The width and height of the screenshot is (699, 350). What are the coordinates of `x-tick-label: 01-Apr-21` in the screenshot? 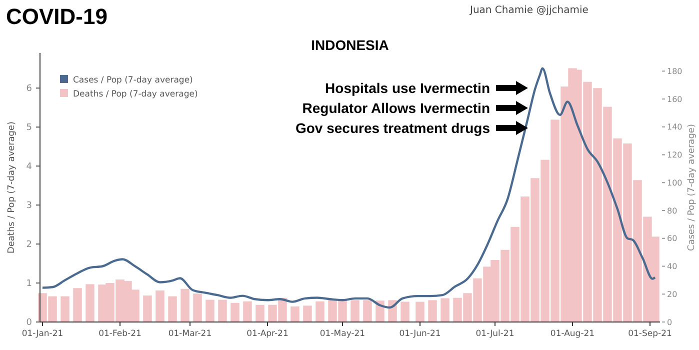 It's located at (267, 334).